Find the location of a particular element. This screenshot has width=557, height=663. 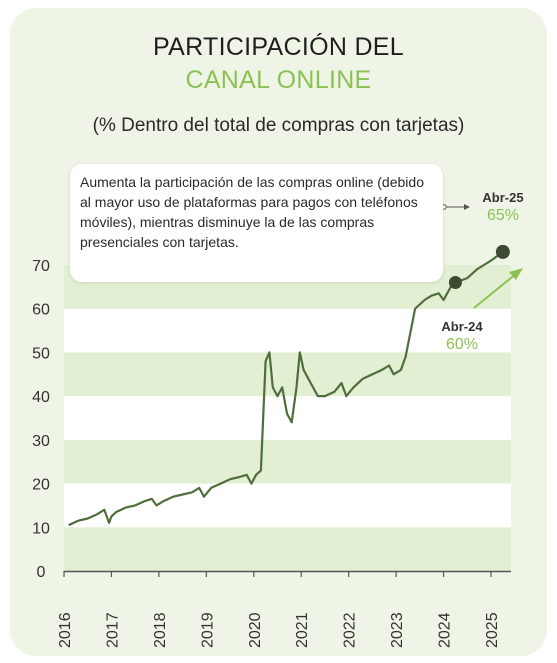

x-tick-label: 2024 is located at coordinates (445, 630).